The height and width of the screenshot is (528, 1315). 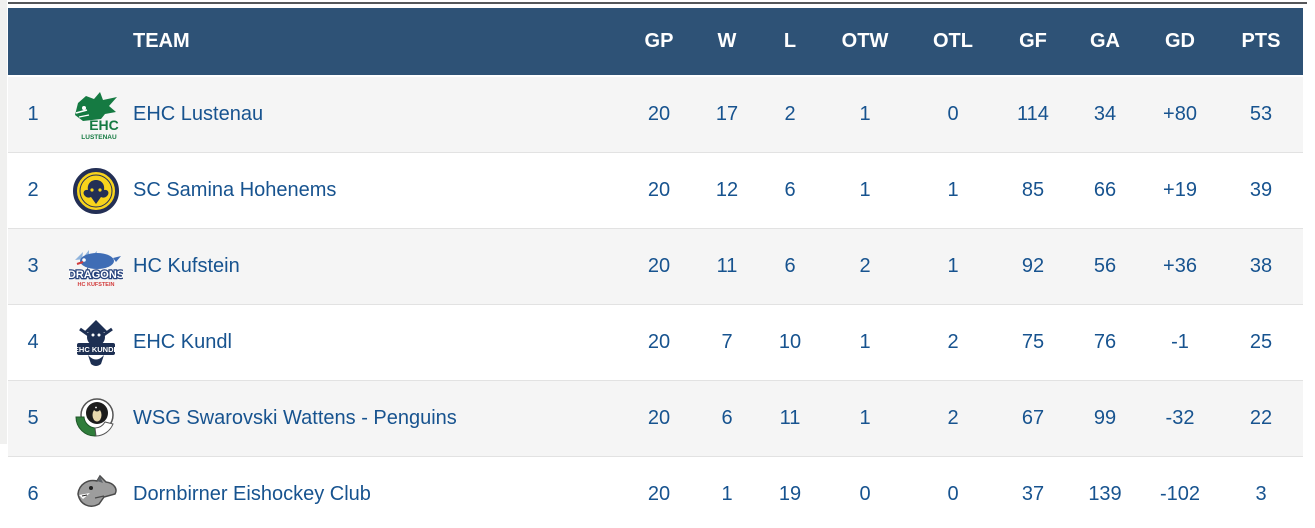 I want to click on sc-samina-hohenems-crest-icon, so click(x=95, y=190).